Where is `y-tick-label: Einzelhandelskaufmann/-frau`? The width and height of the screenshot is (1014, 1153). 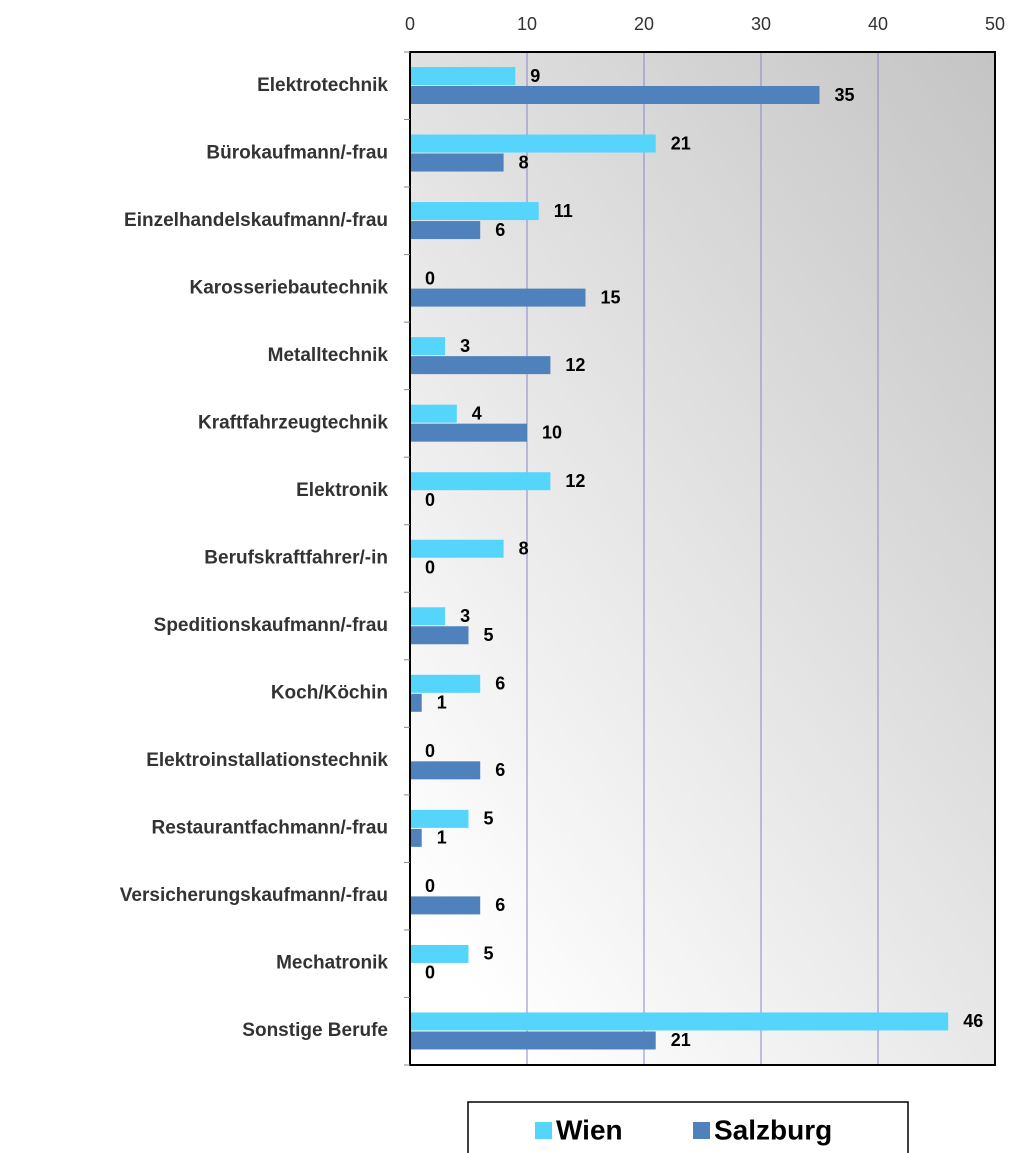 y-tick-label: Einzelhandelskaufmann/-frau is located at coordinates (256, 220).